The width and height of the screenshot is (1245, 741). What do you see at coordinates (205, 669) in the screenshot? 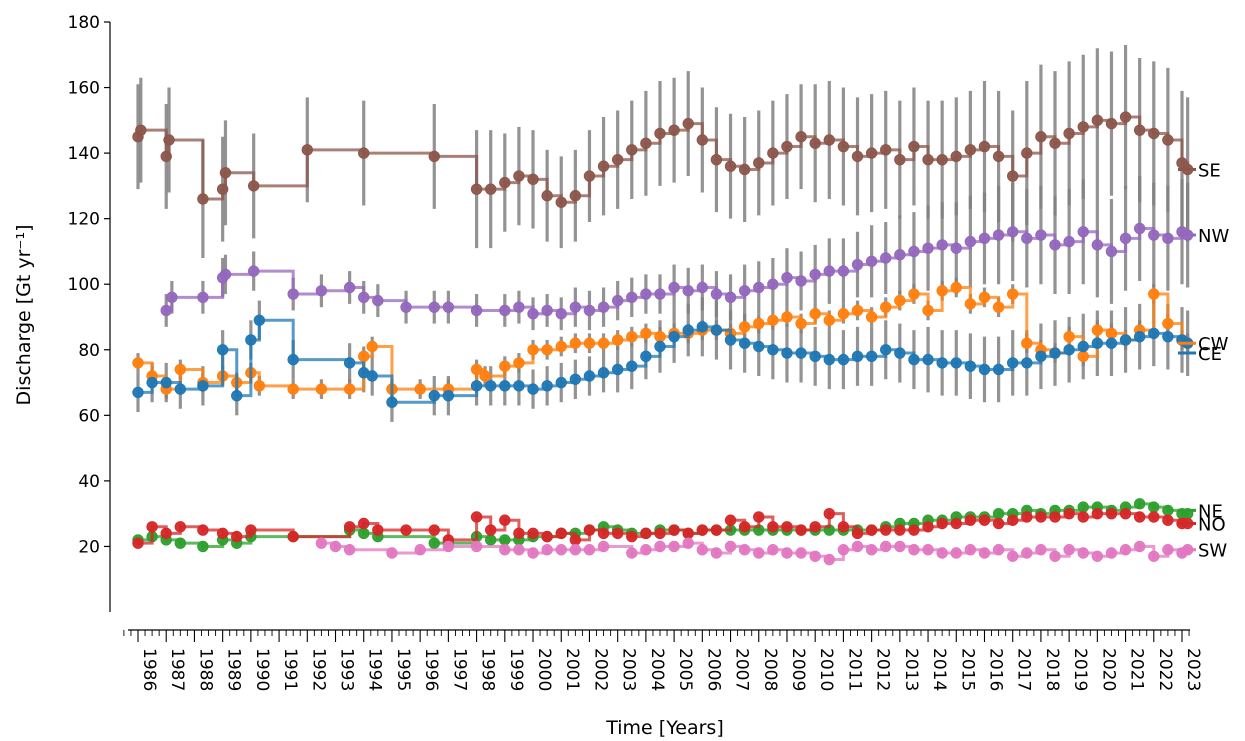
I see `x-tick-label: 1988` at bounding box center [205, 669].